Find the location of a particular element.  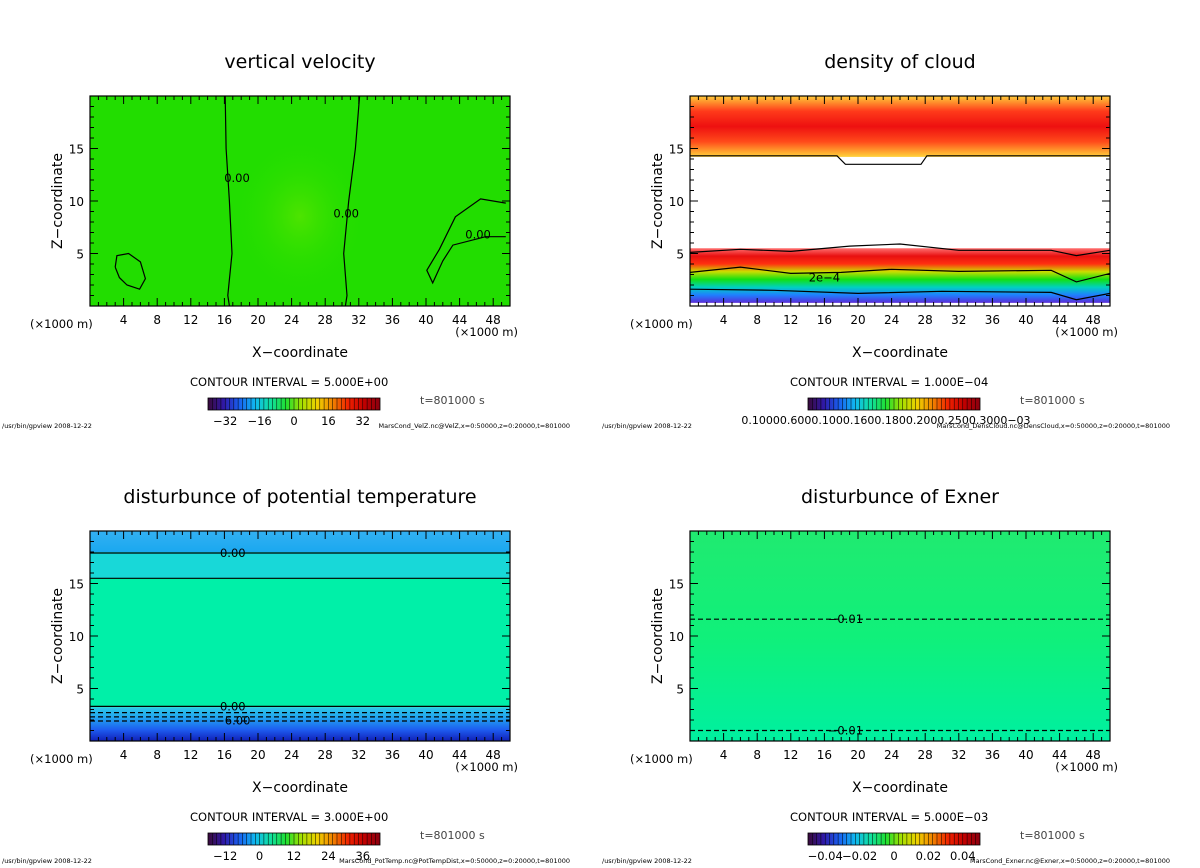

plot-area: −0.01 −0.01 is located at coordinates (900, 636).